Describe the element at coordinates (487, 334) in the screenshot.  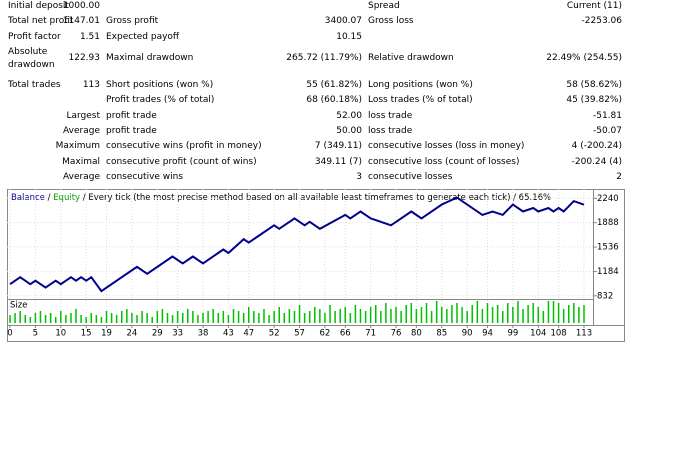
I see `x-tick-label: 94` at that location.